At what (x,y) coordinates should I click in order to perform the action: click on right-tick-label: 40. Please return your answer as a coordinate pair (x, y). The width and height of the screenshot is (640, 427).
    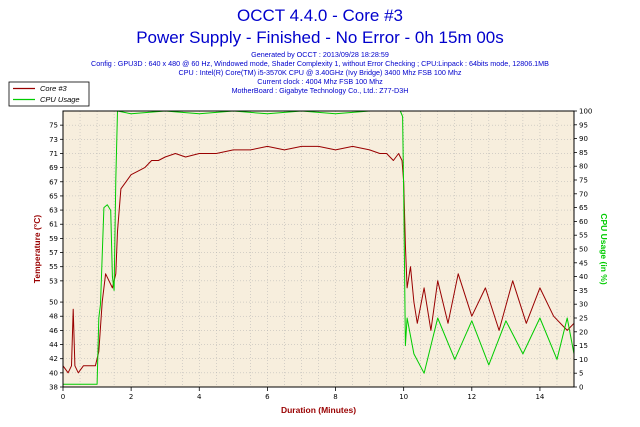
    Looking at the image, I should click on (583, 277).